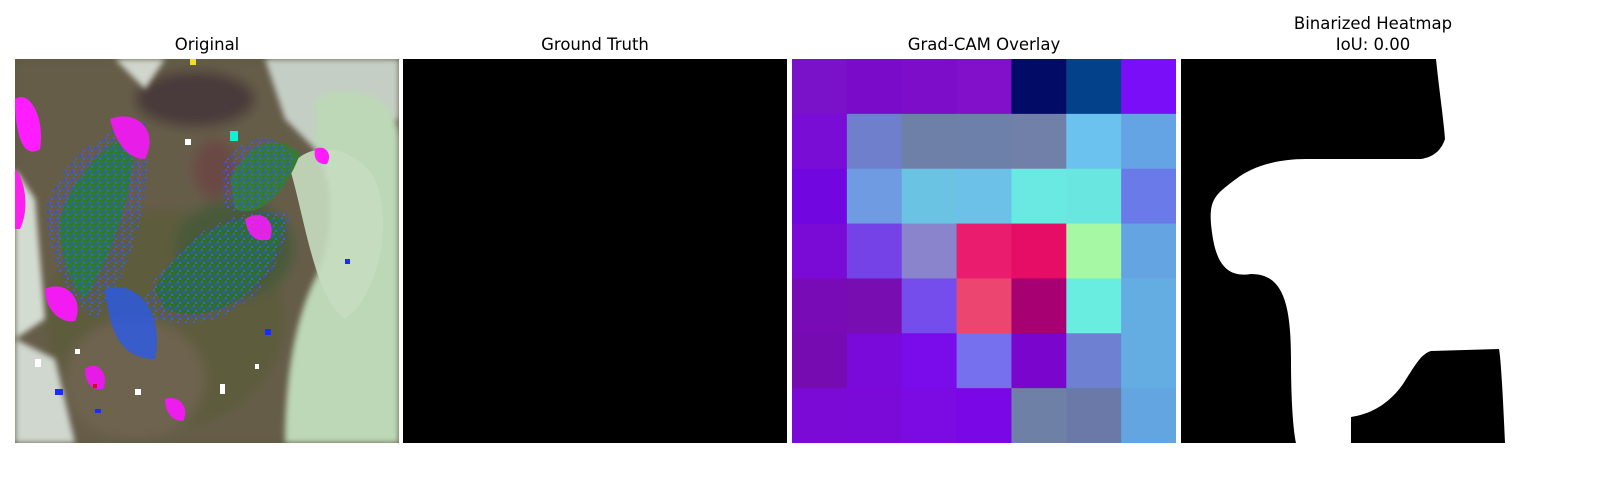 The image size is (1600, 500). Describe the element at coordinates (207, 44) in the screenshot. I see `panel-title-original: Original` at that location.